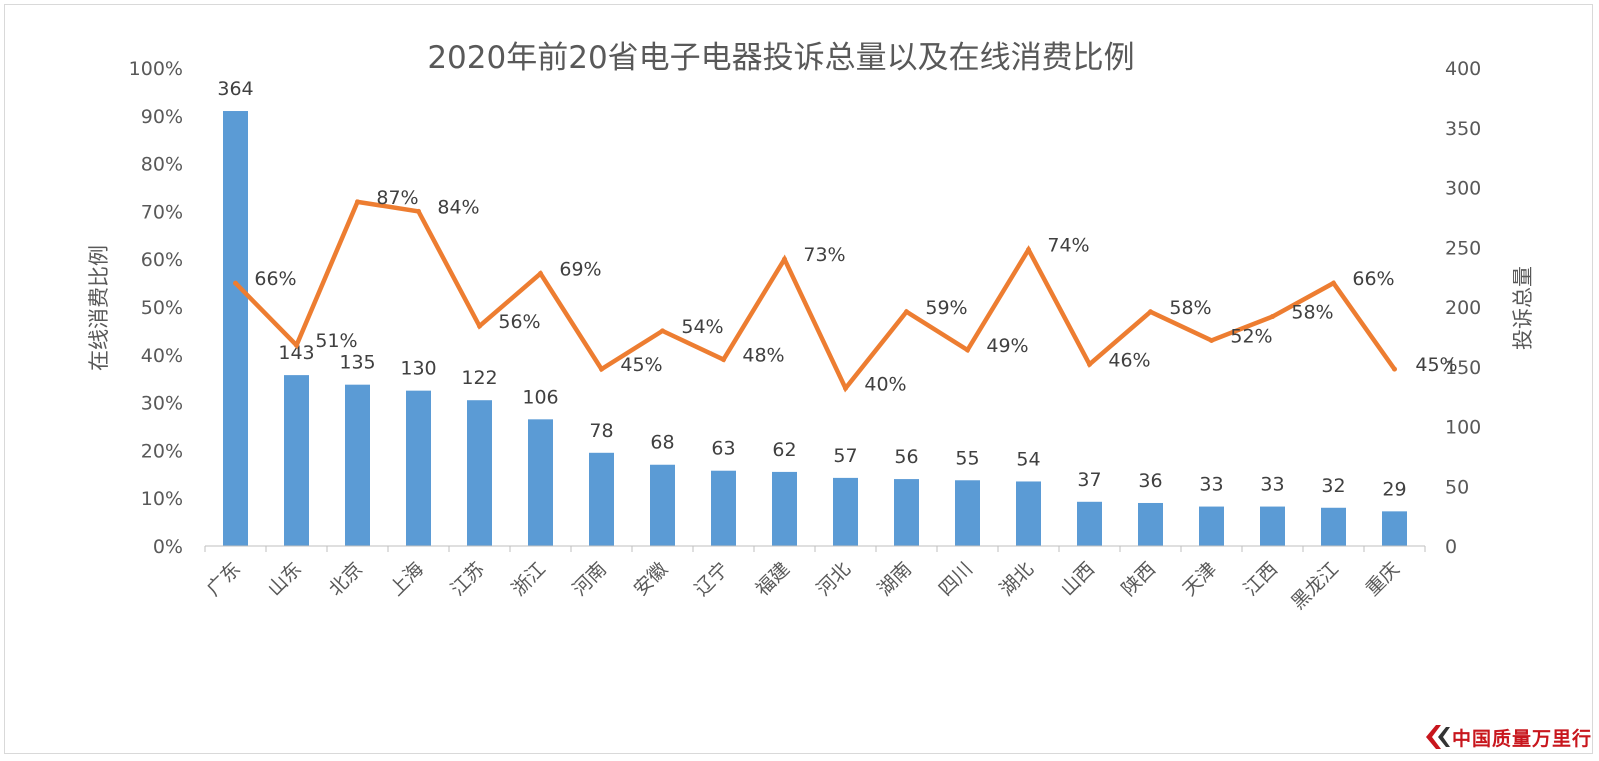  I want to click on y-left-tick-label: 60%, so click(162, 260).